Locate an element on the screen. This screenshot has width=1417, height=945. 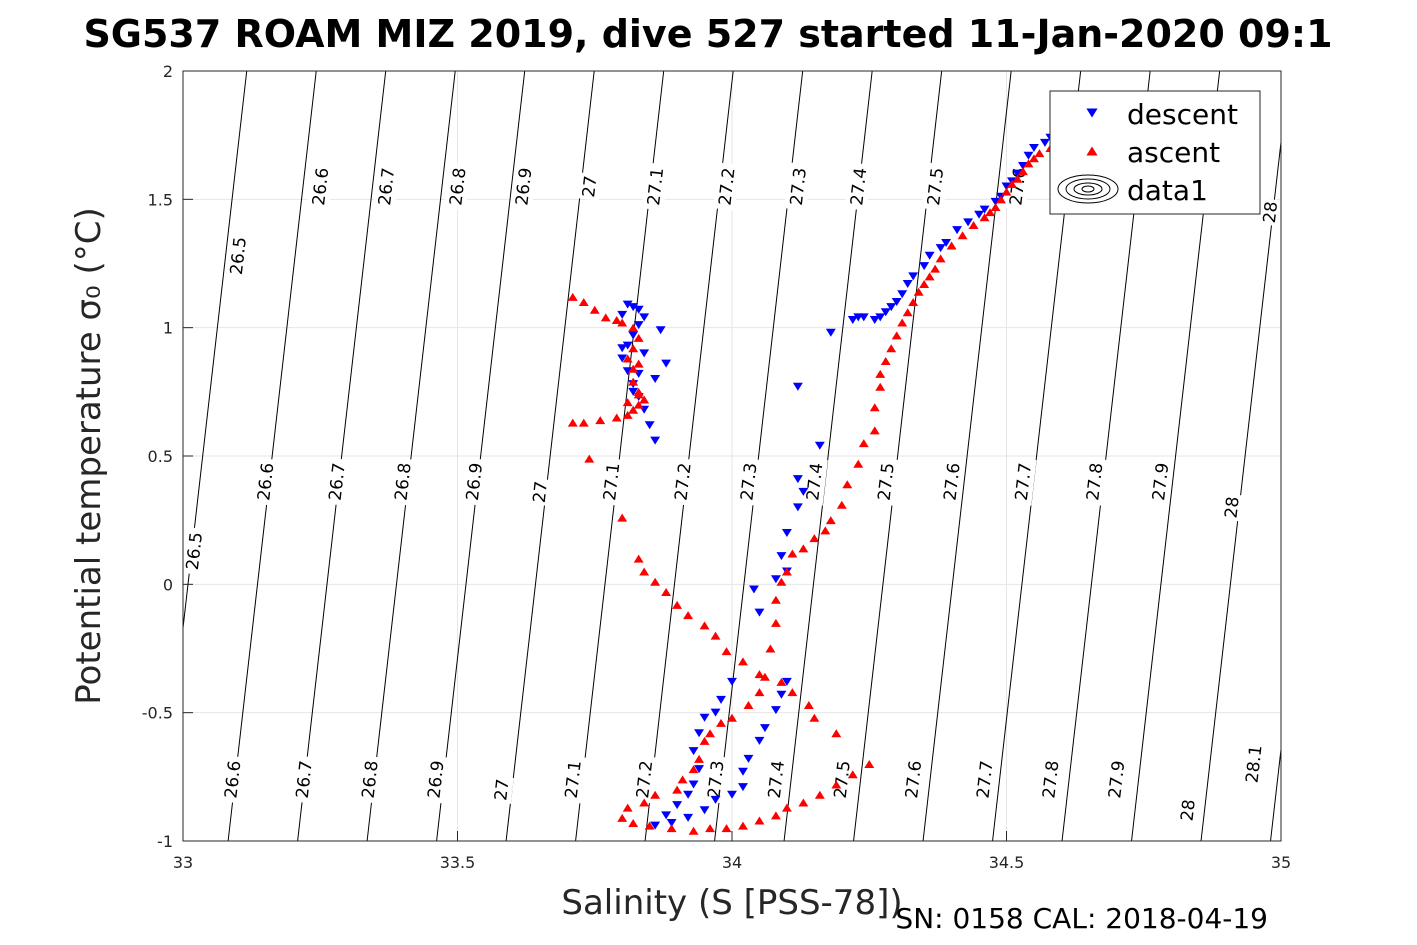
isopycnal-label-text: 28 is located at coordinates (1271, 212).